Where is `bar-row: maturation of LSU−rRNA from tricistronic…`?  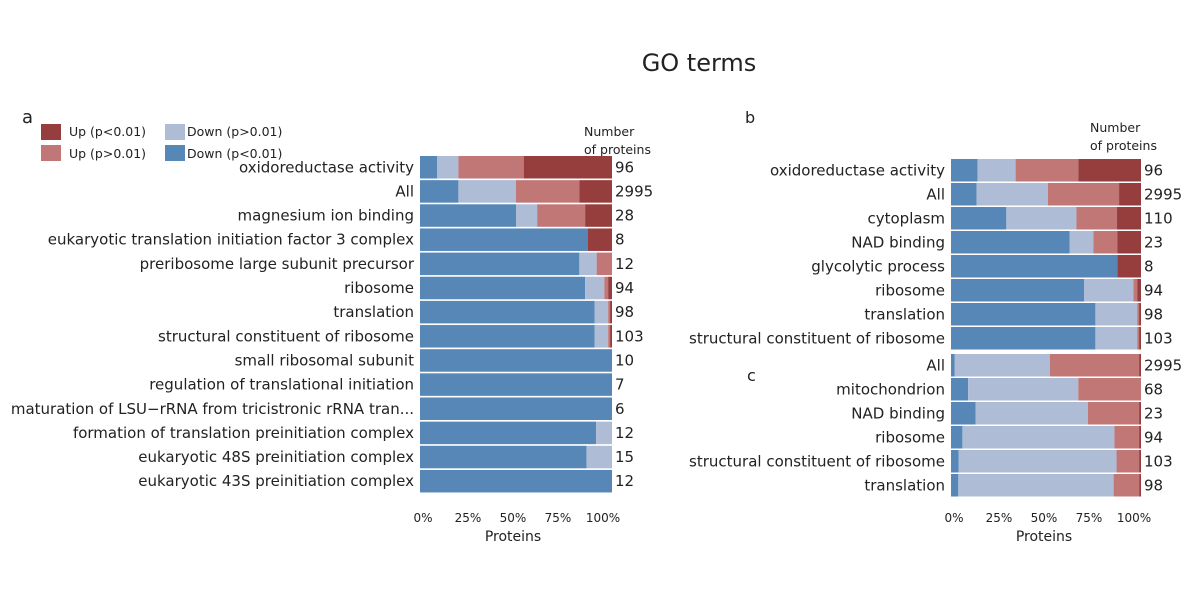
bar-row: maturation of LSU−rRNA from tricistronic… is located at coordinates (318, 408).